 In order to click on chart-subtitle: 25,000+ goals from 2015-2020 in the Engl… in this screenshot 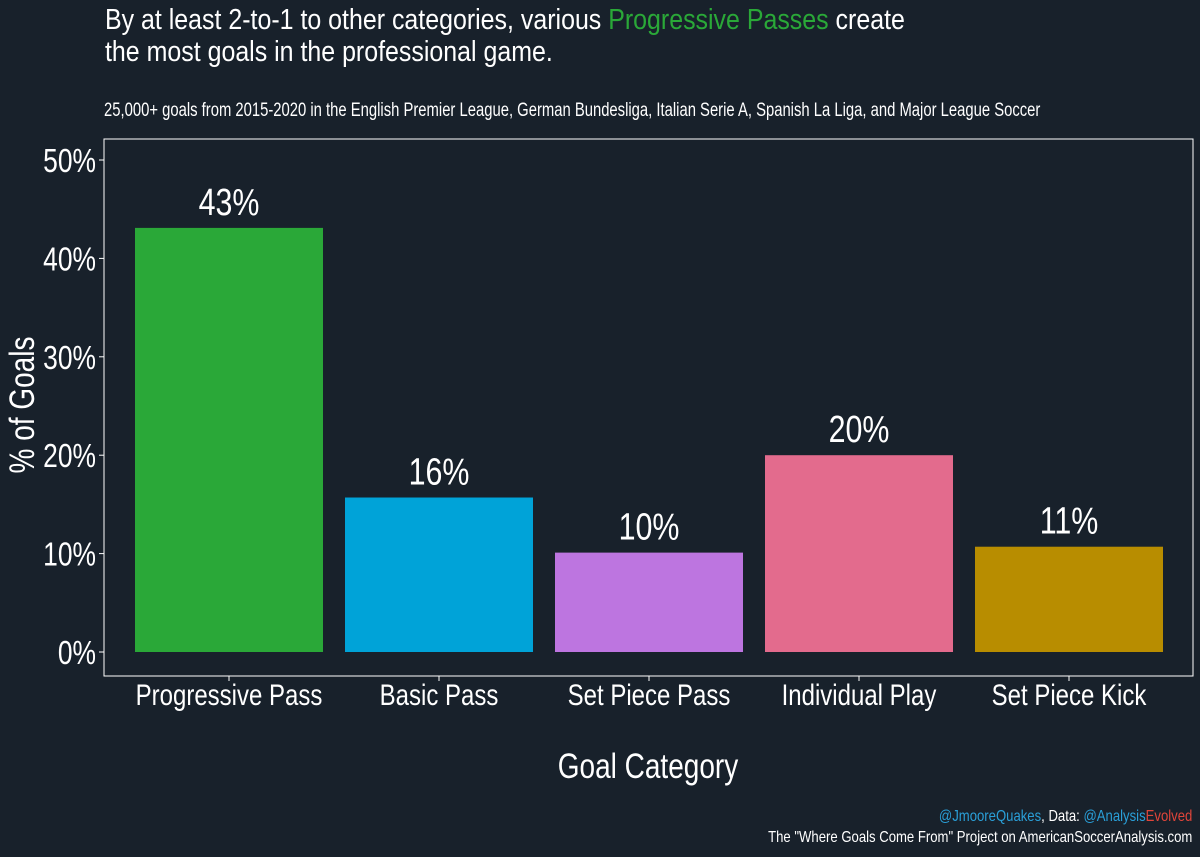, I will do `click(572, 110)`.